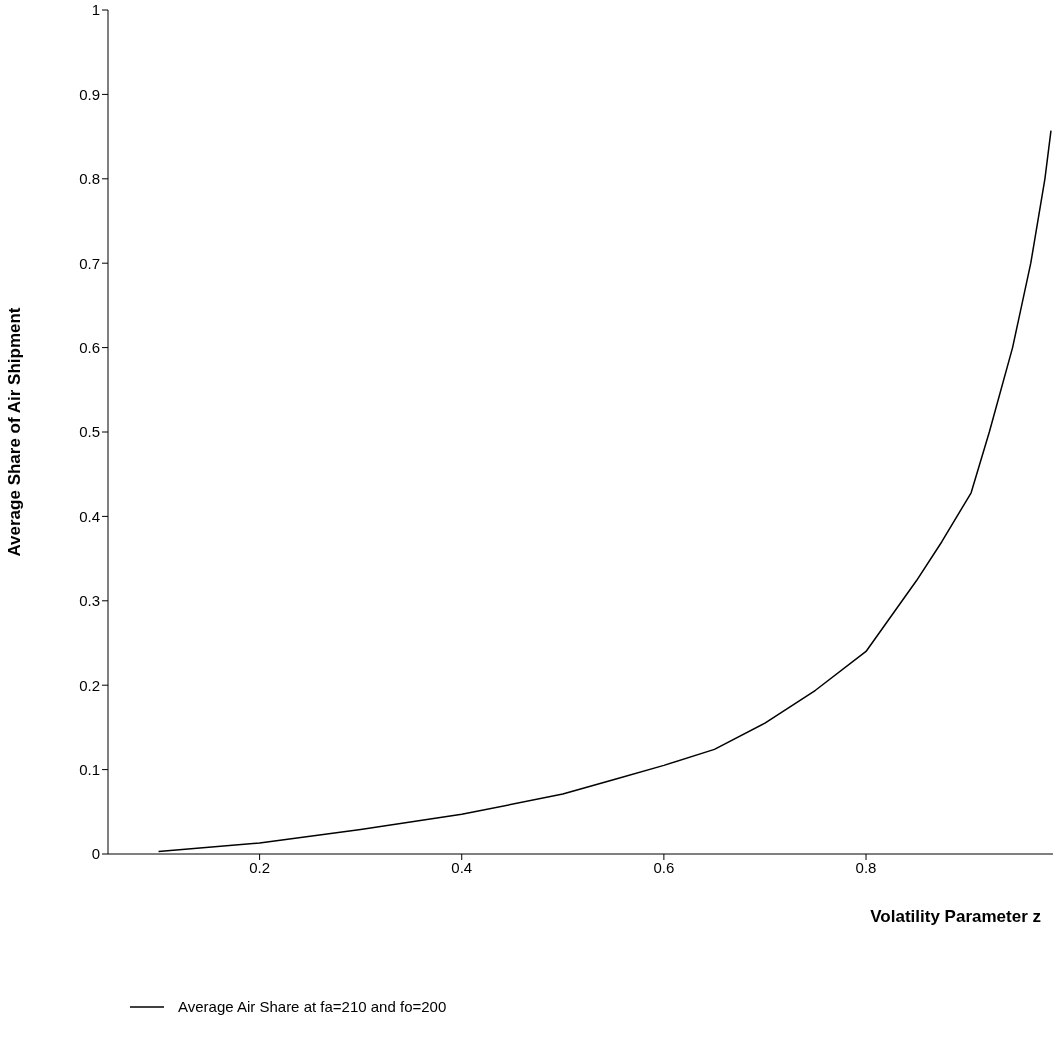 The image size is (1055, 1045). Describe the element at coordinates (260, 867) in the screenshot. I see `x-tick-label: 0.2` at that location.